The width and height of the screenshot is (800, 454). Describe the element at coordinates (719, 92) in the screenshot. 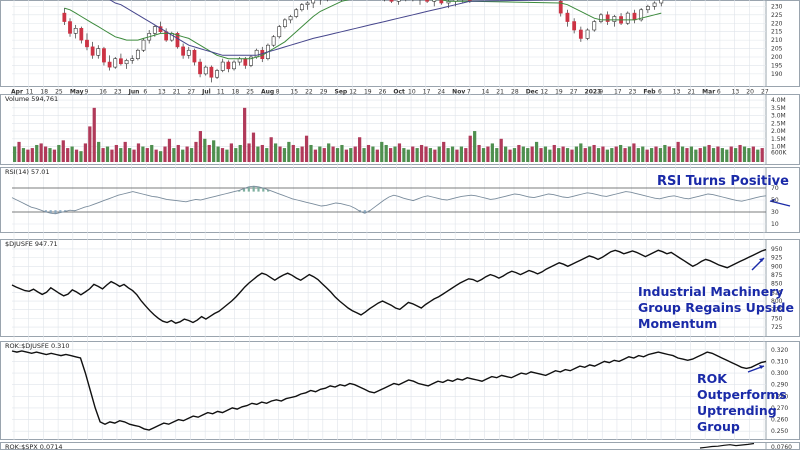

I see `date-tick-label: 6` at that location.